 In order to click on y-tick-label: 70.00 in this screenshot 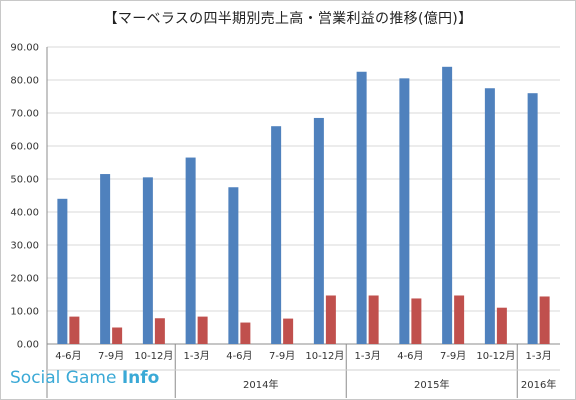, I will do `click(24, 114)`.